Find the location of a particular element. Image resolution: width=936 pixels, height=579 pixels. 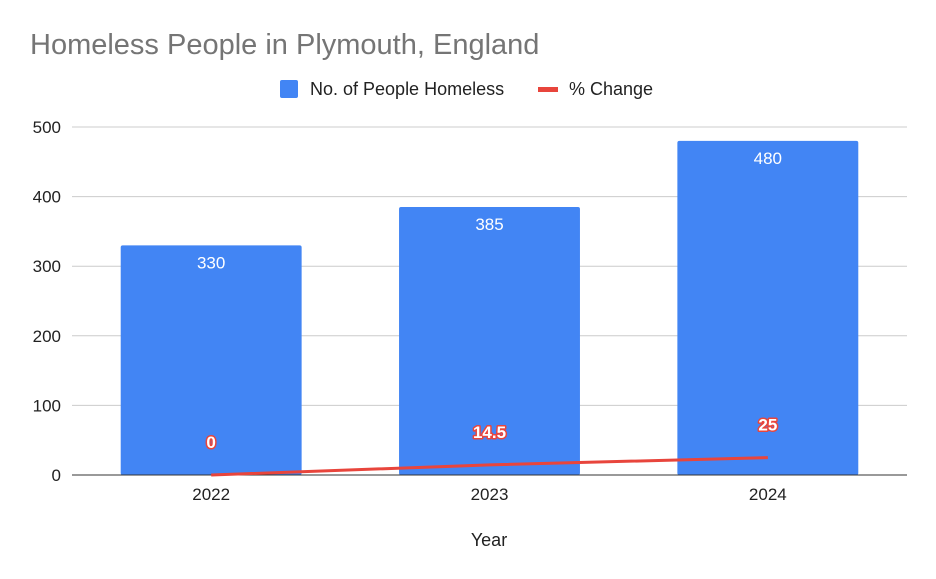

percent-change-line is located at coordinates (489, 466).